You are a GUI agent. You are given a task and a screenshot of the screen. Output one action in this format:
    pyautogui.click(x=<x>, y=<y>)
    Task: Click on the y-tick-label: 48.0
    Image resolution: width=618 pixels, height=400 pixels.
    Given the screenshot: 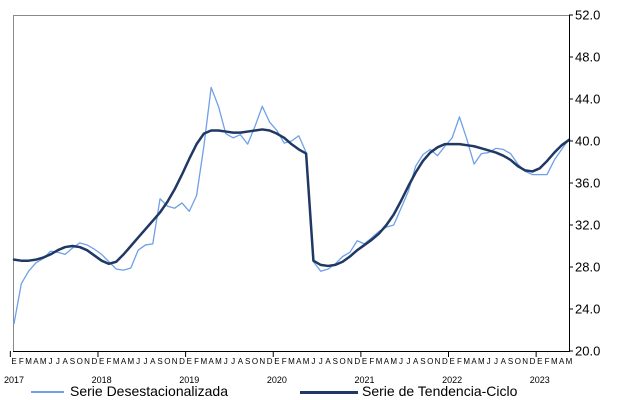 What is the action you would take?
    pyautogui.click(x=587, y=57)
    